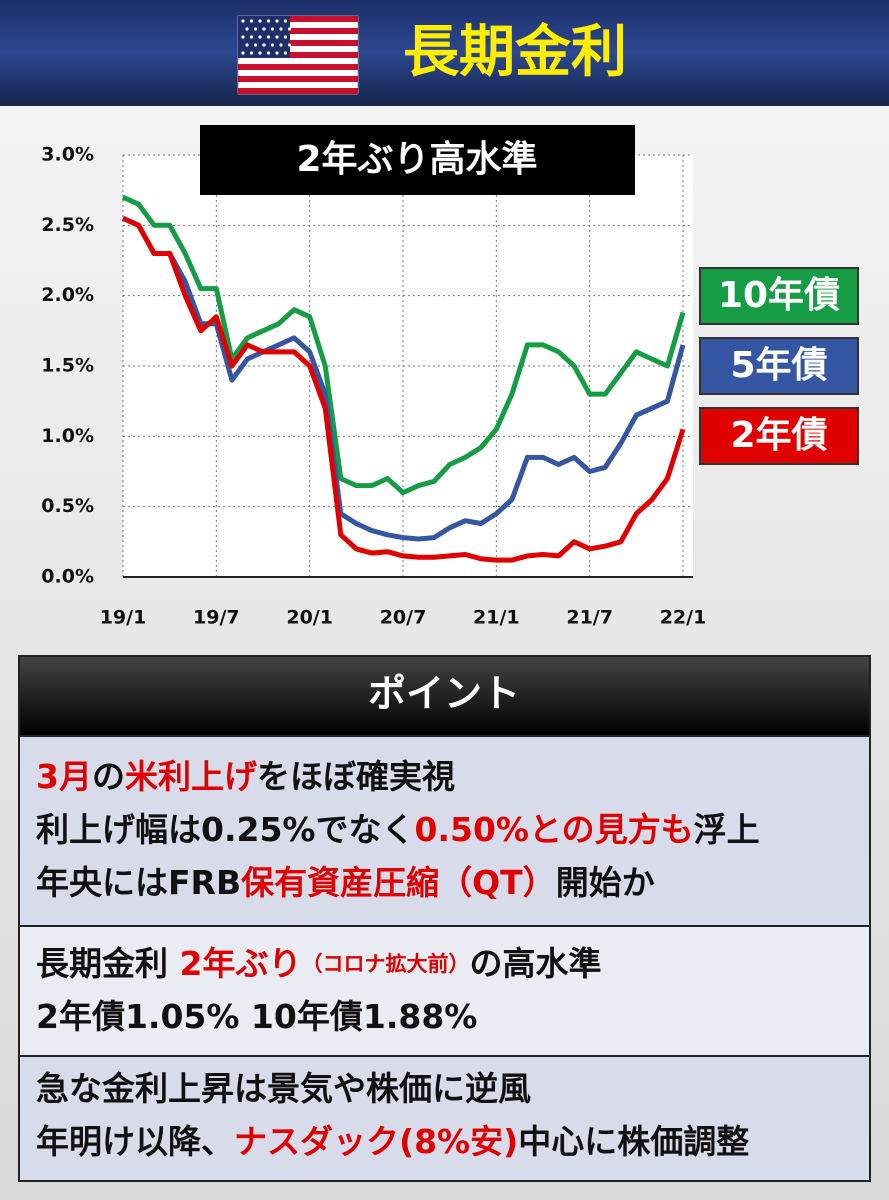 This screenshot has height=1200, width=889. Describe the element at coordinates (67, 366) in the screenshot. I see `y-tick-label: 1.5%` at that location.